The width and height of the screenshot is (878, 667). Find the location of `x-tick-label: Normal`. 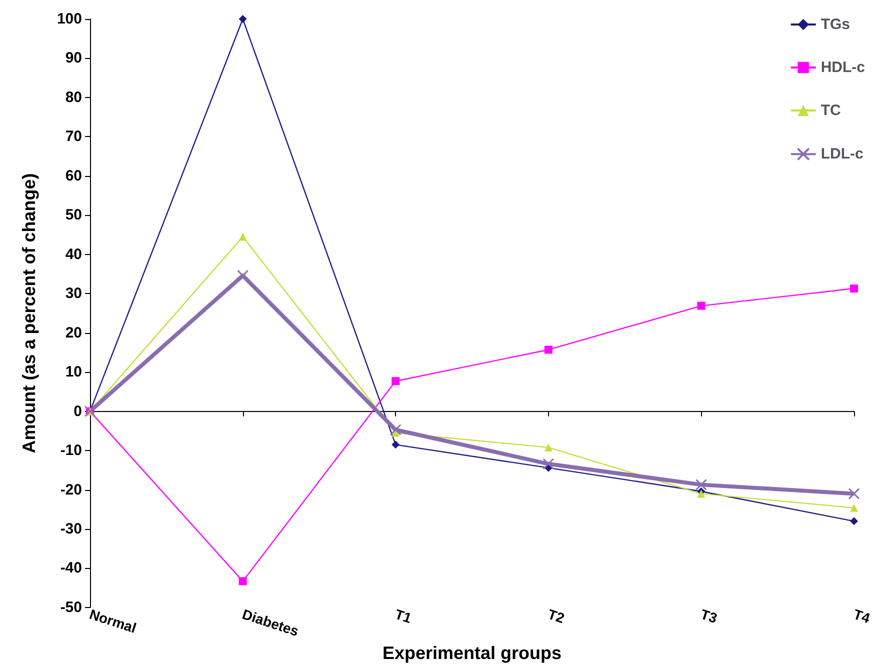

x-tick-label: Normal is located at coordinates (113, 621).